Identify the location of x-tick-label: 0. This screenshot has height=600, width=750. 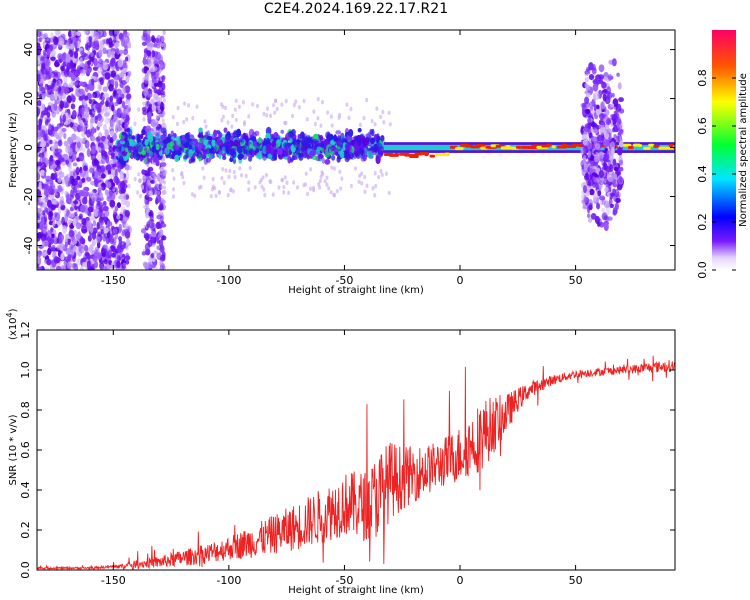
(460, 280).